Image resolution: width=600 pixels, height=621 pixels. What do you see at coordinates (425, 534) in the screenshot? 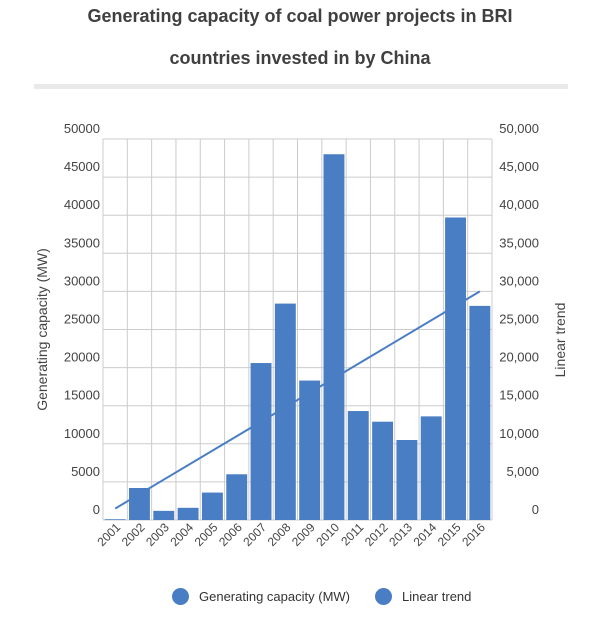
I see `x-tick-label: 2014` at bounding box center [425, 534].